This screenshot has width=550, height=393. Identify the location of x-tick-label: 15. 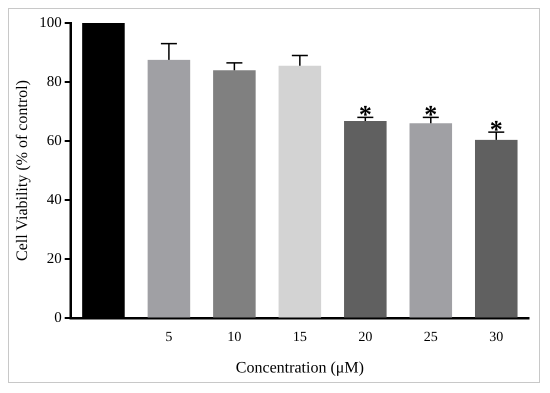
(299, 338).